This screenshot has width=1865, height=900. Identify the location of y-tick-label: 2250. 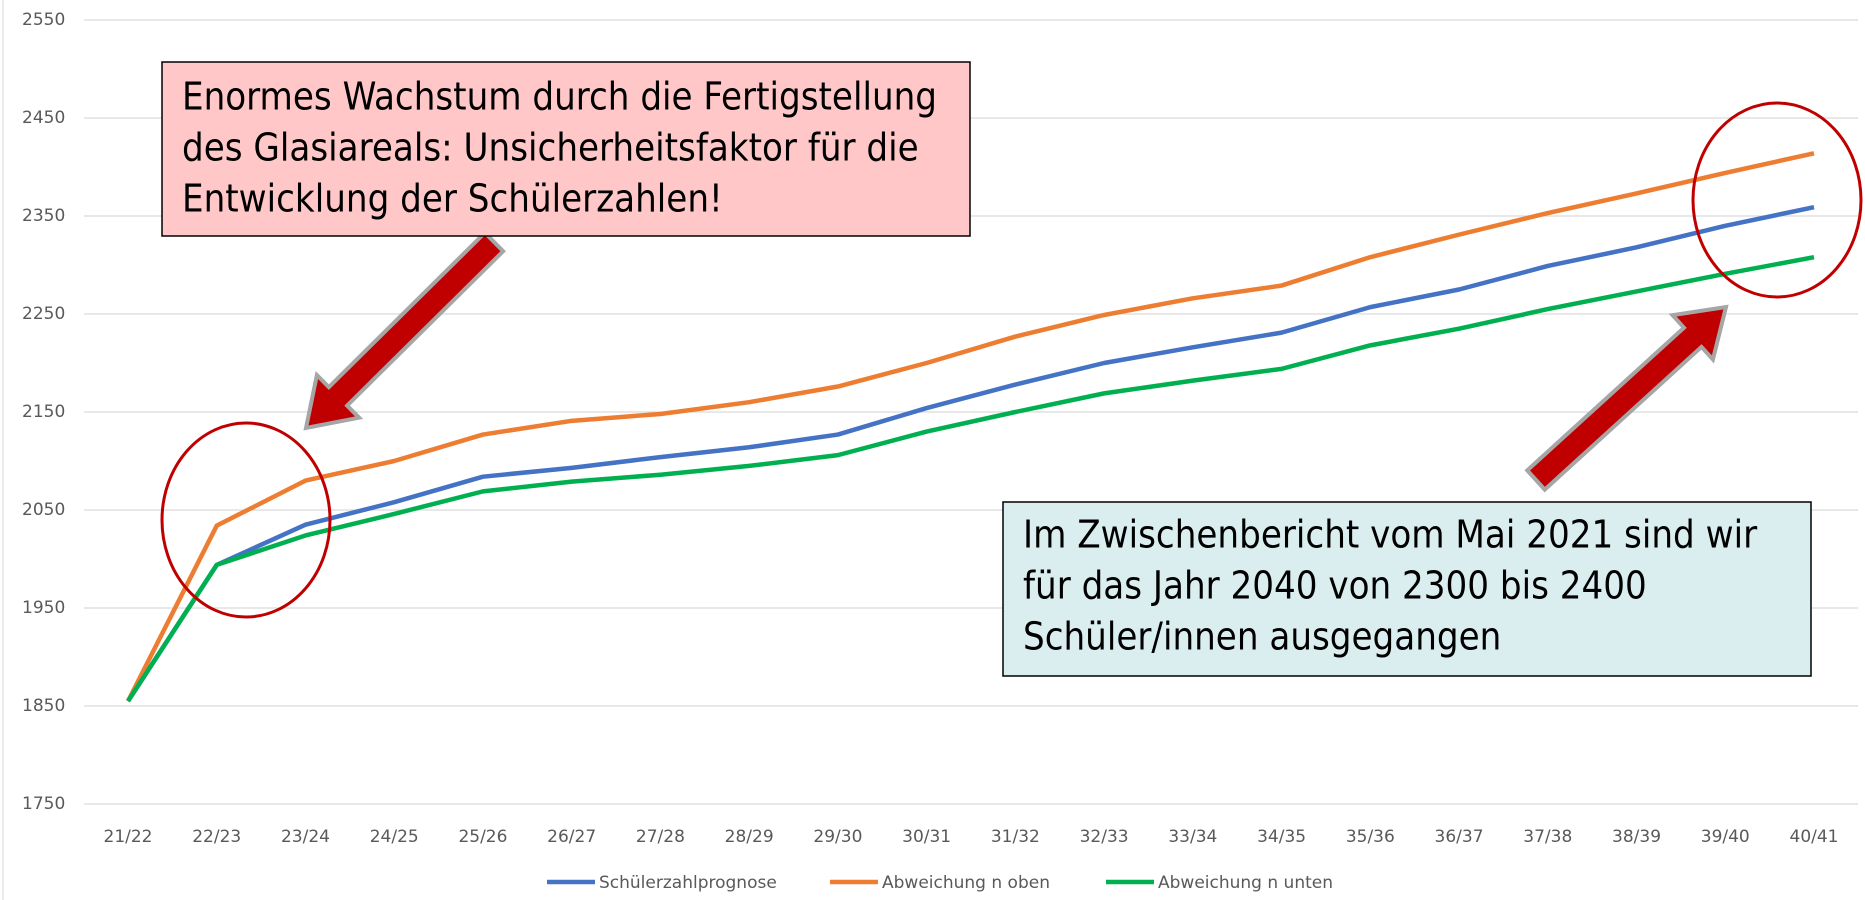
(43, 314).